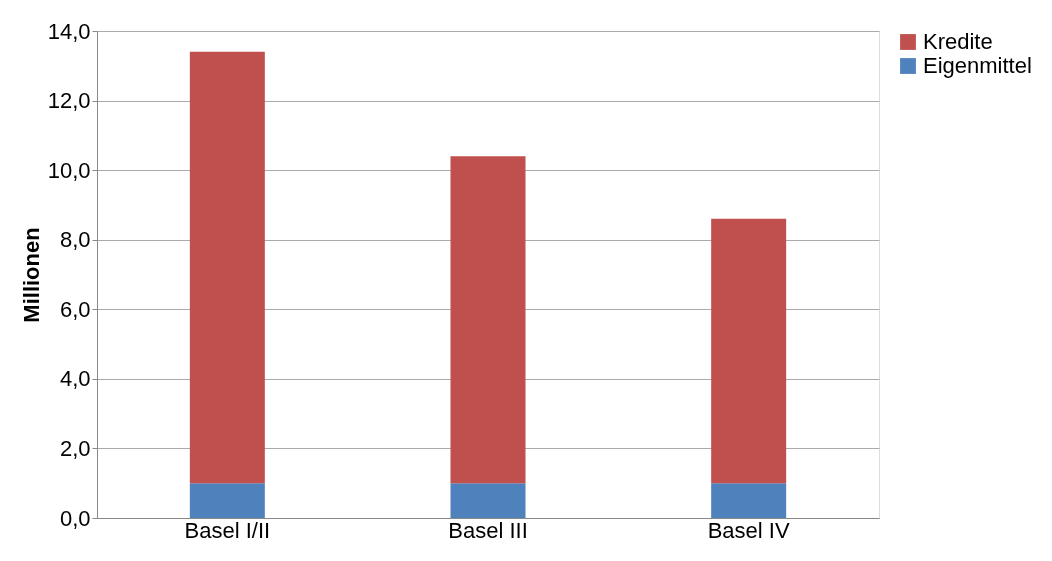 The width and height of the screenshot is (1052, 561). What do you see at coordinates (75, 518) in the screenshot?
I see `y-tick-label: 0,0` at bounding box center [75, 518].